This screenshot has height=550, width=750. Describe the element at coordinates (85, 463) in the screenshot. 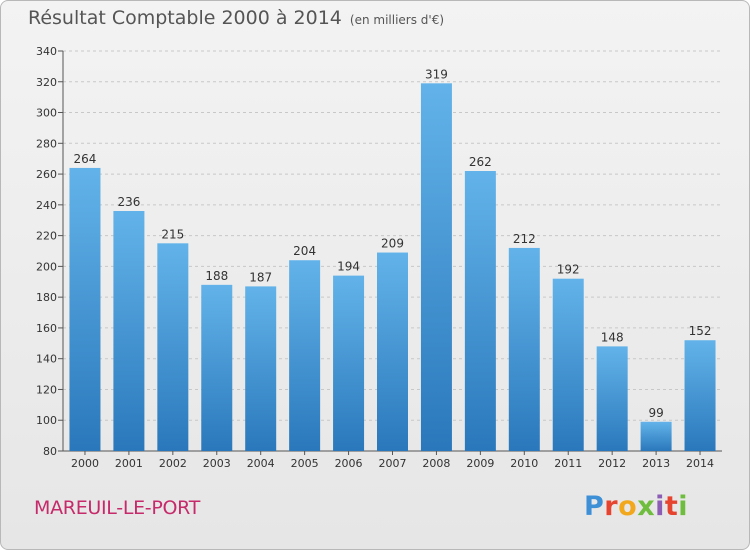

I see `x-tick-label-2000: 2000` at that location.